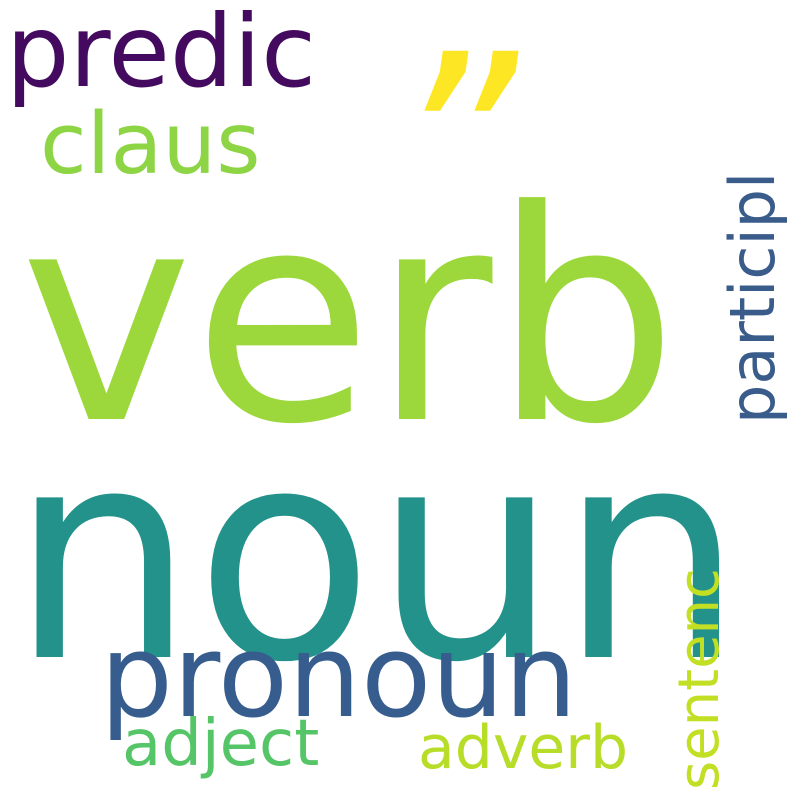 This screenshot has height=800, width=800. I want to click on word-pronoun: pronoun, so click(339, 677).